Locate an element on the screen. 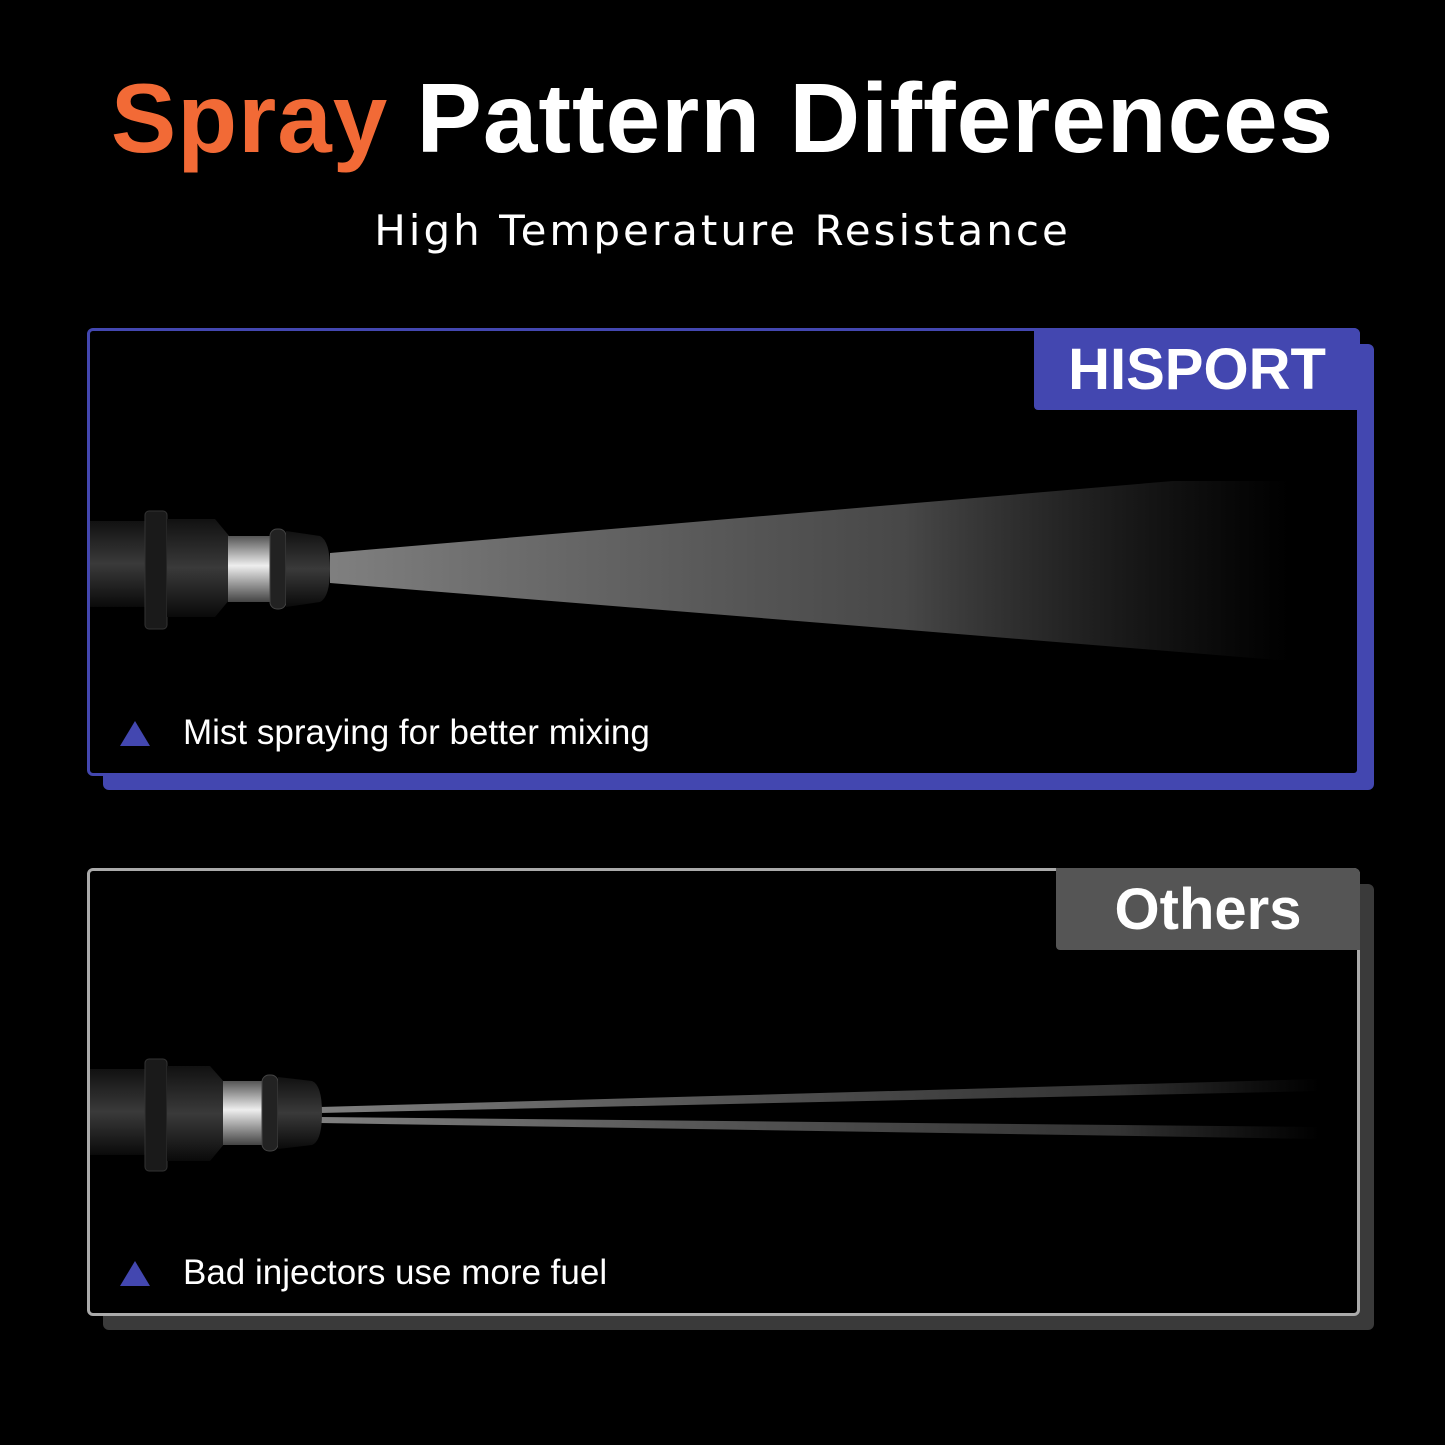 The width and height of the screenshot is (1445, 1445). subtitle: High Temperature Resistance is located at coordinates (722, 230).